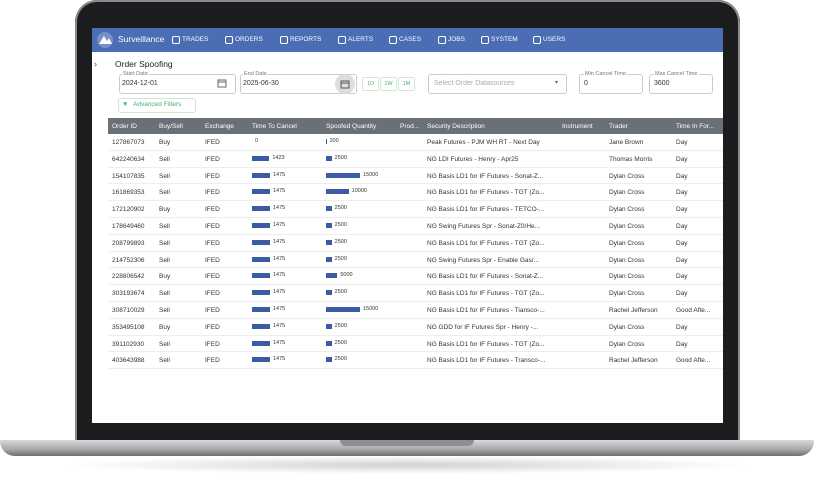  What do you see at coordinates (195, 39) in the screenshot?
I see `nav-item: TRADES` at bounding box center [195, 39].